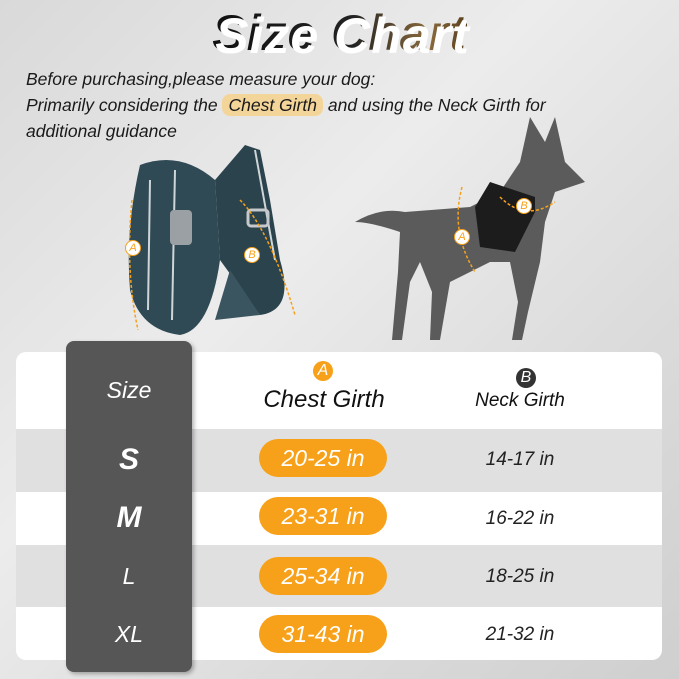  Describe the element at coordinates (129, 634) in the screenshot. I see `size-xl: XL` at that location.